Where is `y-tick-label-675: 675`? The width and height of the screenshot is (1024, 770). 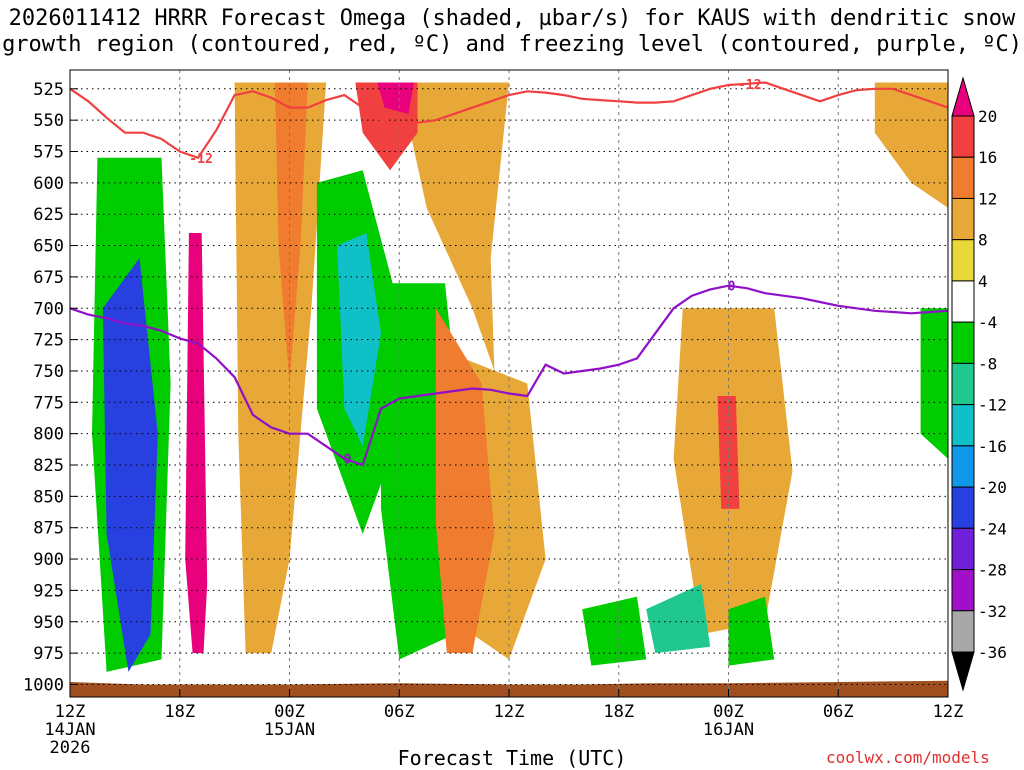
y-tick-label-675: 675 is located at coordinates (48, 278).